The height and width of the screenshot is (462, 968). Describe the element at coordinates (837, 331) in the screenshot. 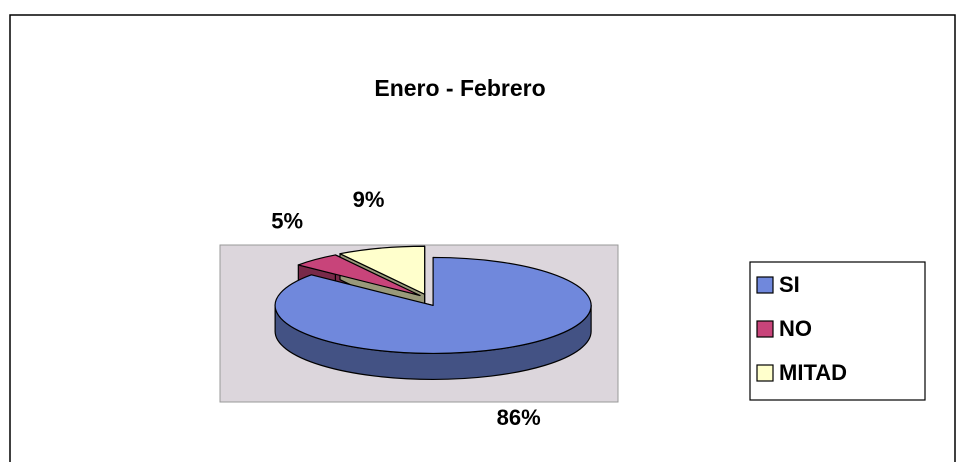

I see `legend` at that location.